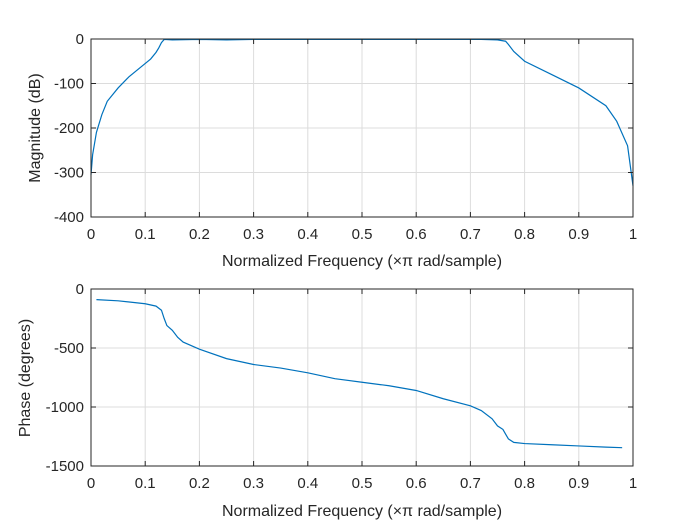  I want to click on phase-y-axis-label: Phase (degrees), so click(25, 378).